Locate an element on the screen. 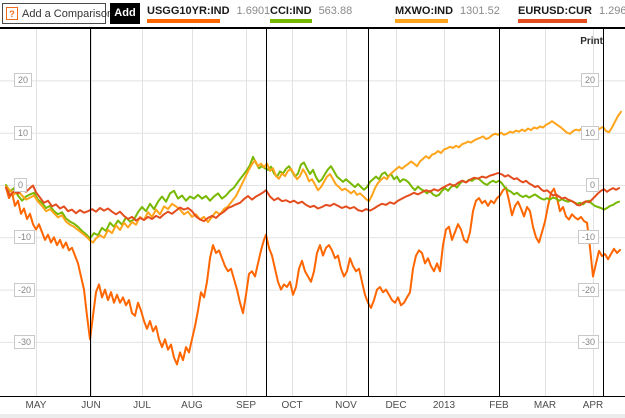 Image resolution: width=625 pixels, height=418 pixels. legend-value: 1.296 is located at coordinates (611, 11).